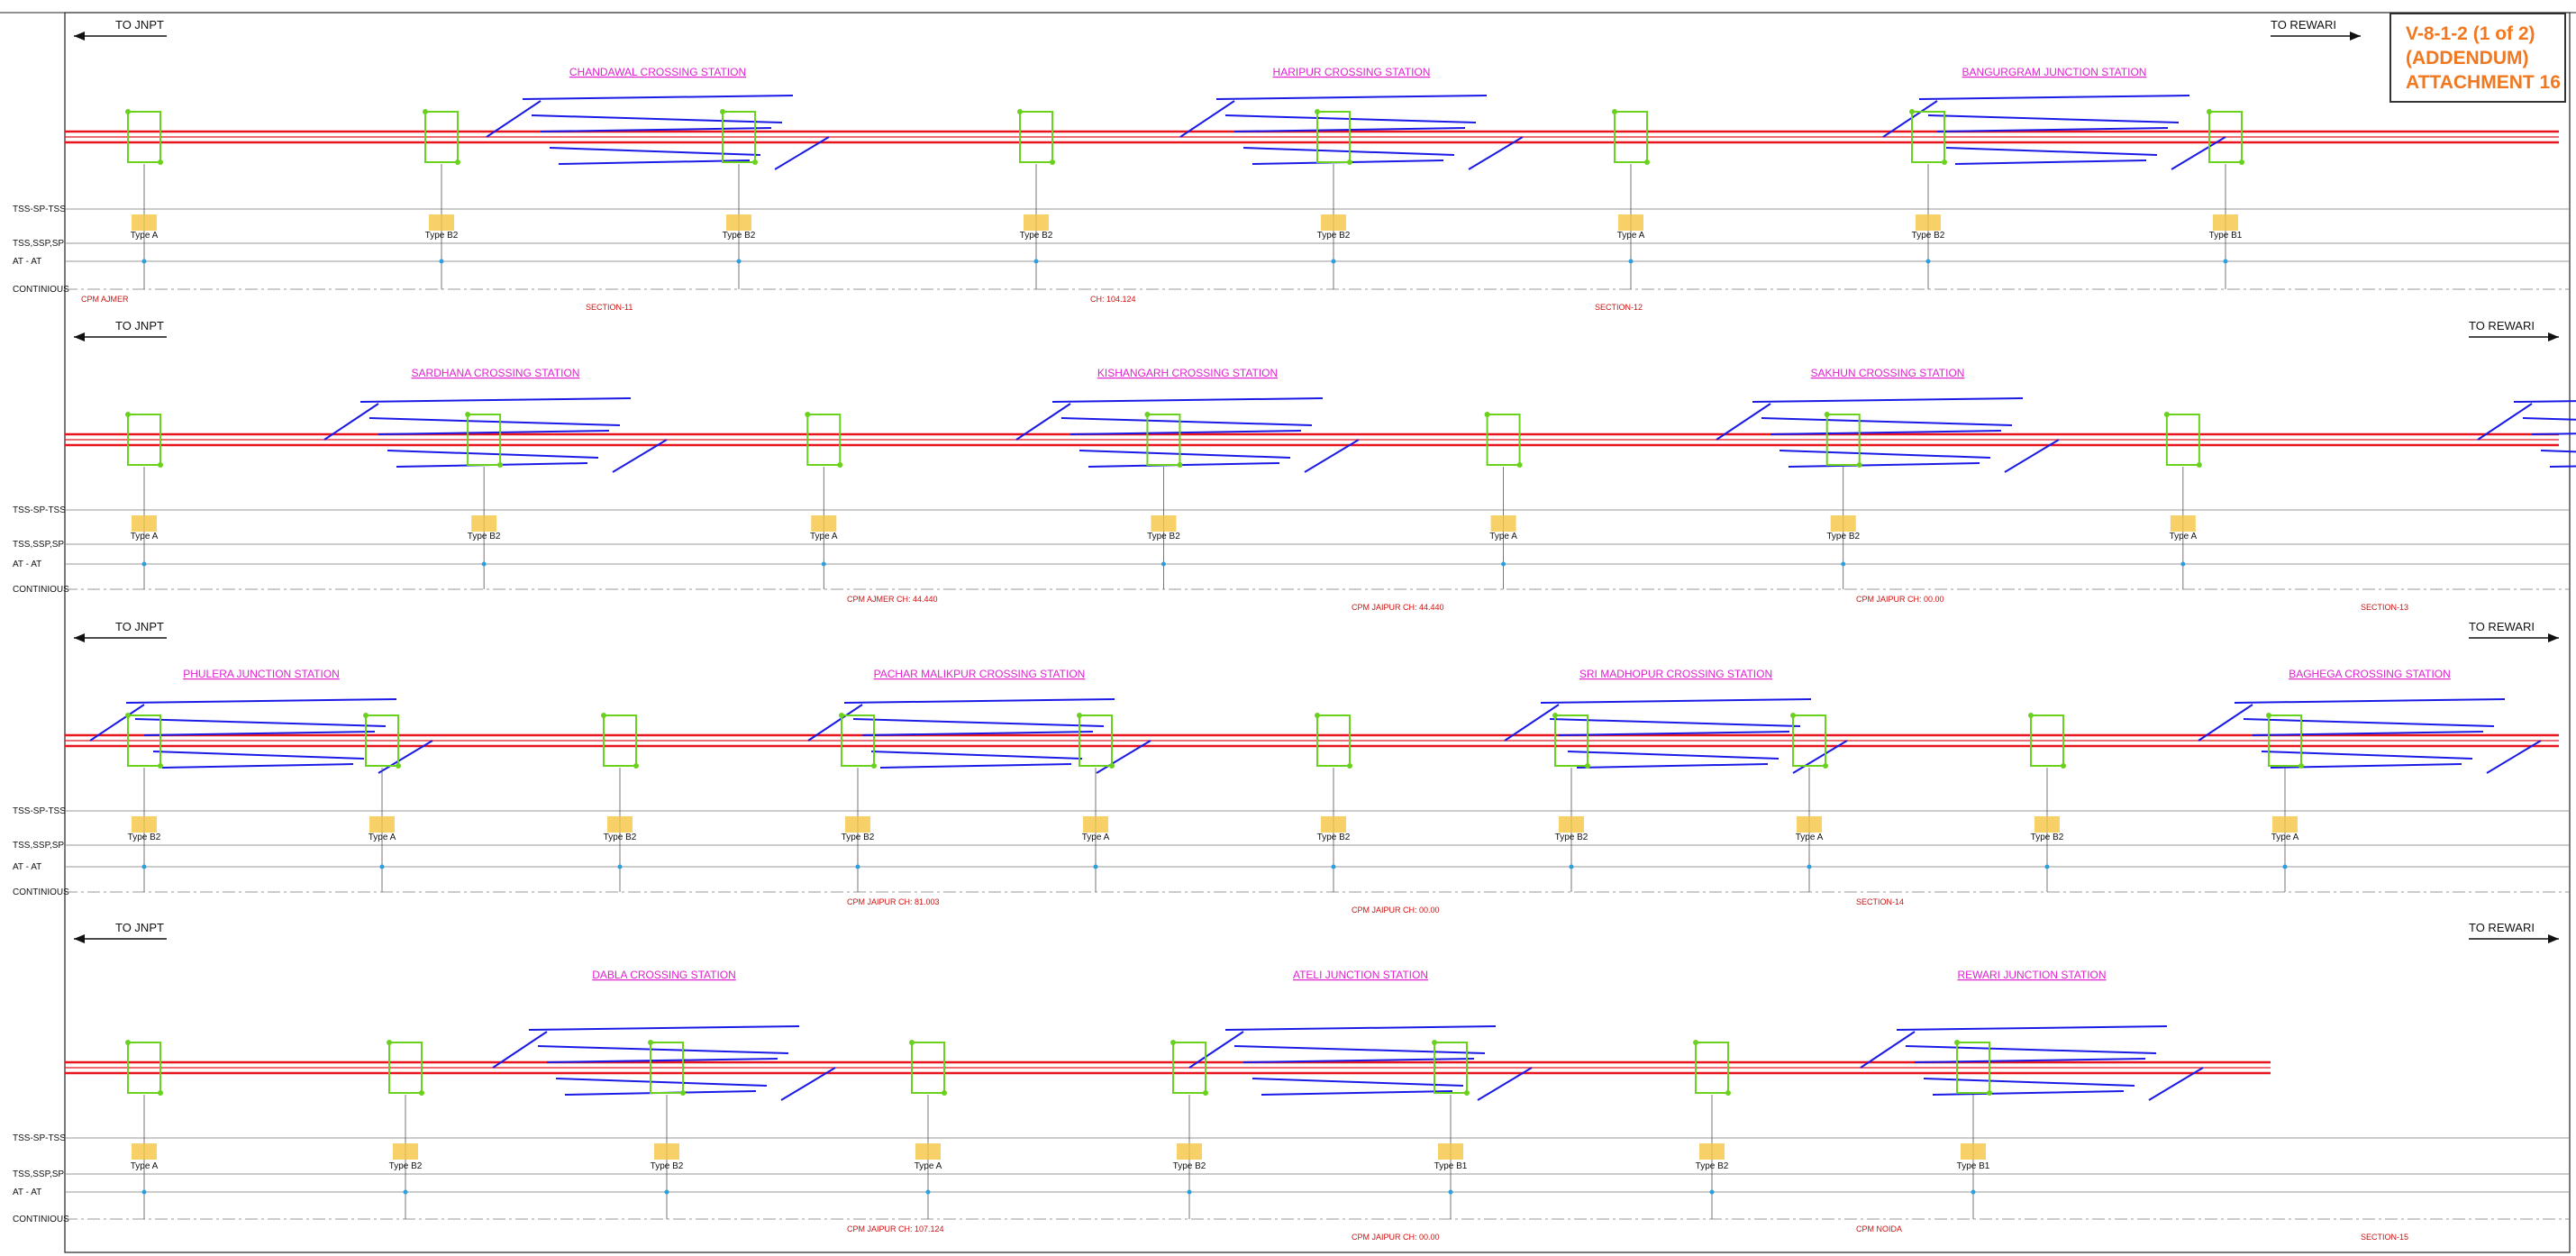 This screenshot has width=2576, height=1256. I want to click on station-title: BANGURGRAM JUNCTION STATION, so click(2054, 72).